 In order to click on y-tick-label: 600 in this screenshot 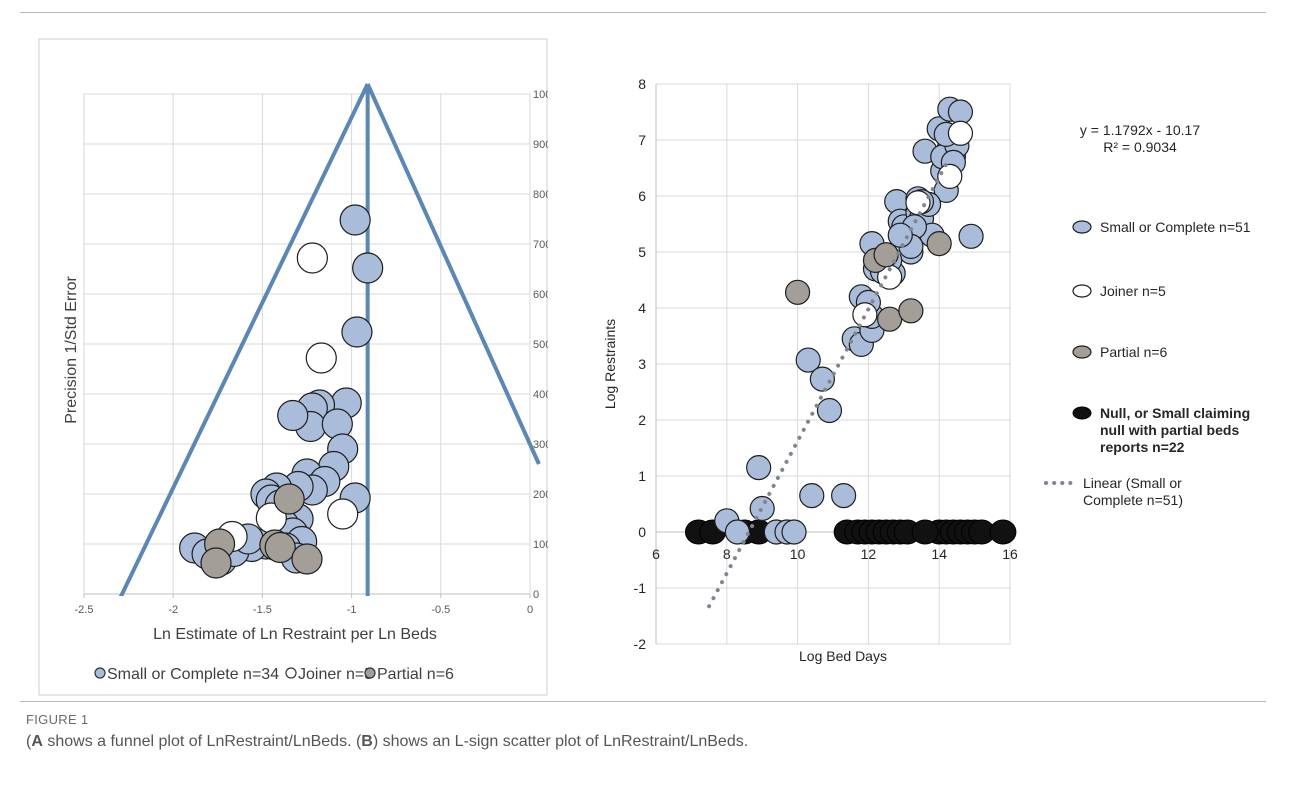, I will do `click(540, 295)`.